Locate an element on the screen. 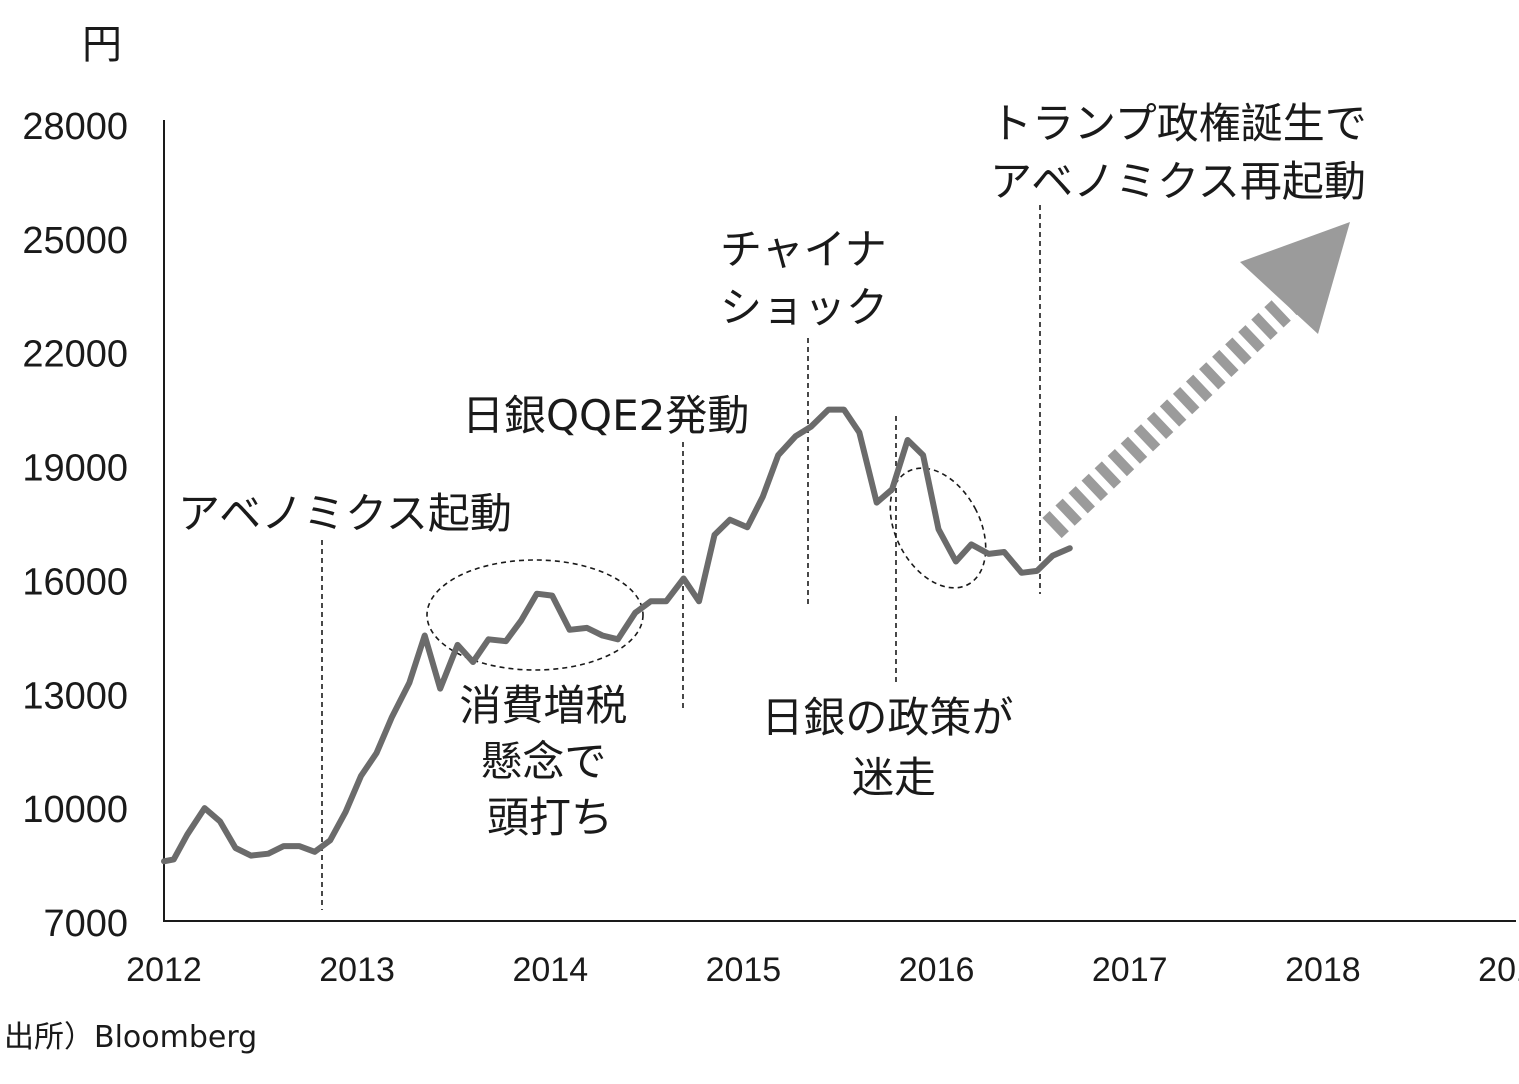 The width and height of the screenshot is (1519, 1084). highlight-ellipse-tax is located at coordinates (535, 615).